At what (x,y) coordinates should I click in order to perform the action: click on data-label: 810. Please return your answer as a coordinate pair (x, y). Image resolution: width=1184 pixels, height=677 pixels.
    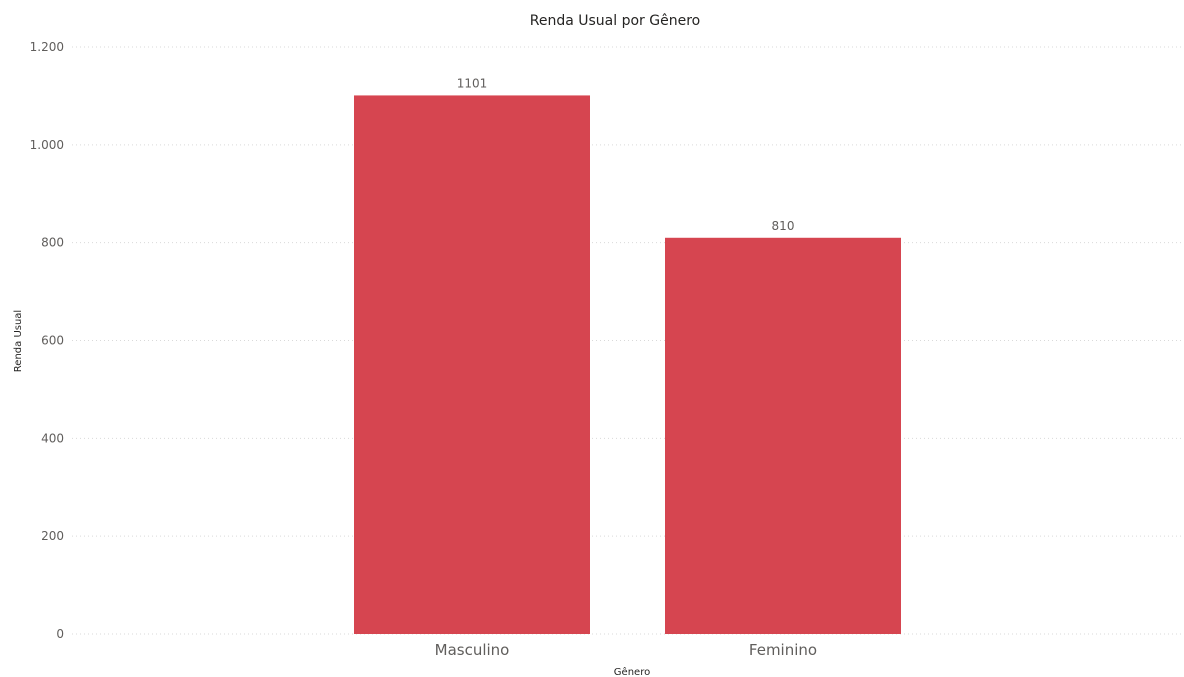
    Looking at the image, I should click on (783, 226).